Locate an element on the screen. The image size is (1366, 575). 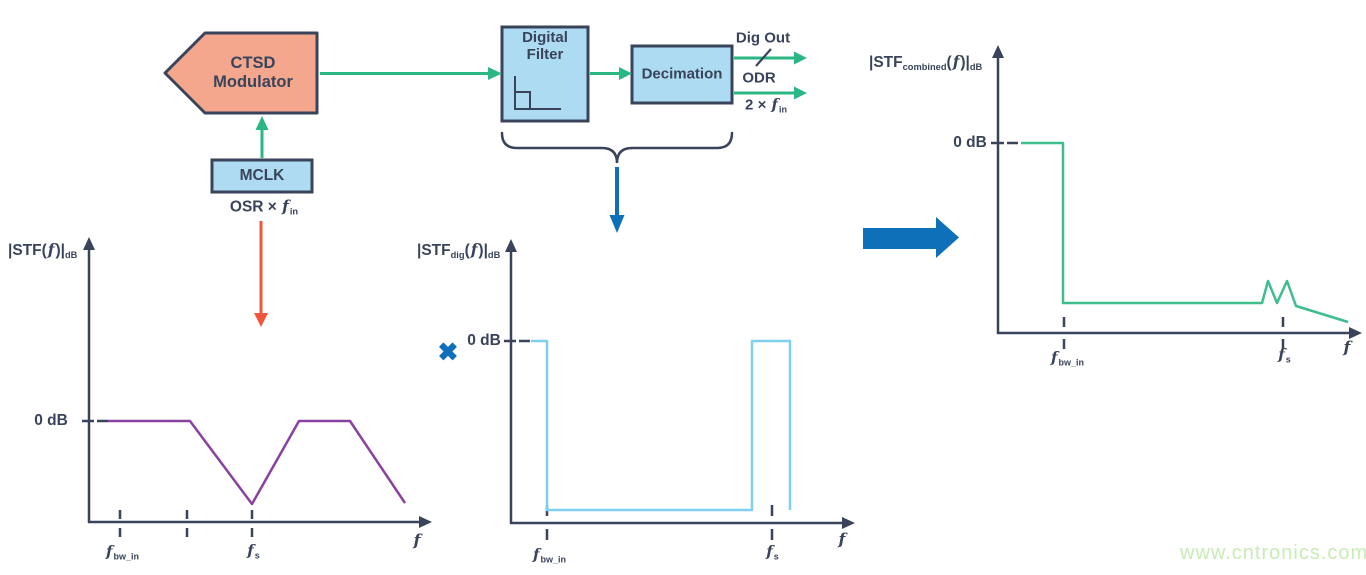
ctsd-modulator-label-line2: Modulator is located at coordinates (253, 82).